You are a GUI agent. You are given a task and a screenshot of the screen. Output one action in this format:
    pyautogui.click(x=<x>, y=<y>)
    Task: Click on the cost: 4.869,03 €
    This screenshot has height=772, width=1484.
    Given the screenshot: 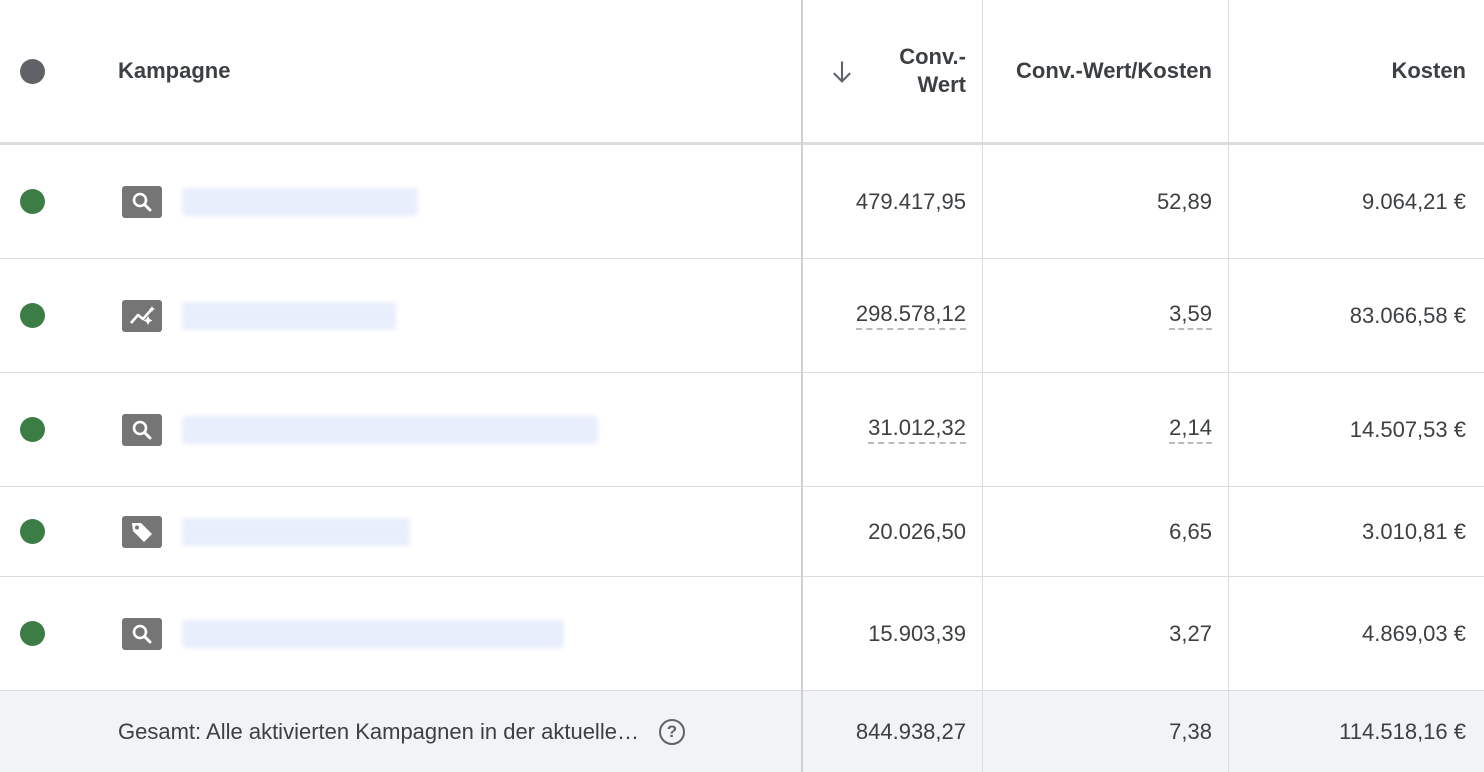 What is the action you would take?
    pyautogui.click(x=1414, y=633)
    